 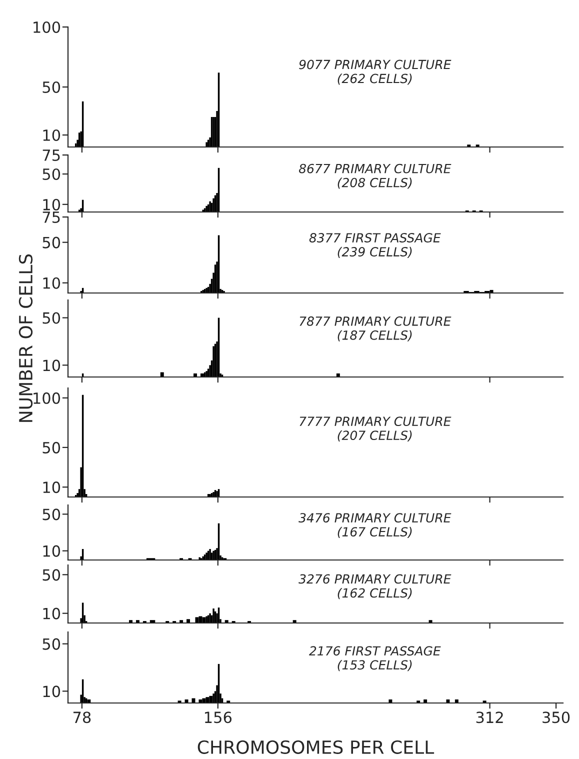 I want to click on text: 3476 PRIMARY CULTURE (167 CELLS), so click(x=375, y=525).